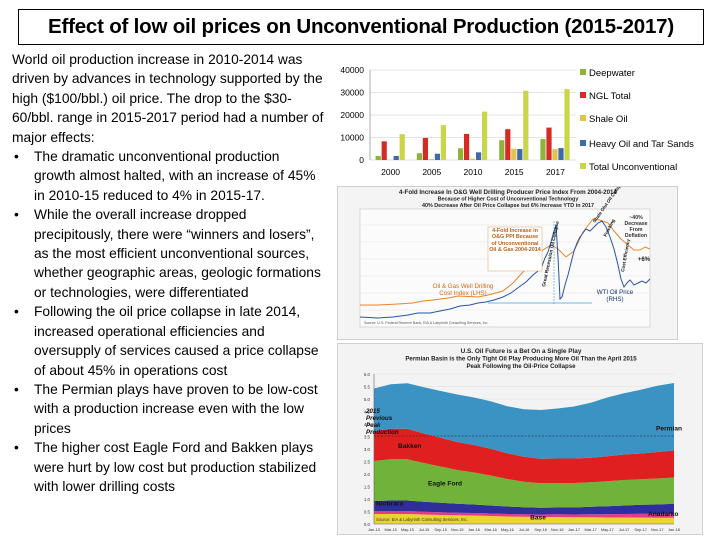  I want to click on bar-x-tick-label: 2000, so click(390, 172).